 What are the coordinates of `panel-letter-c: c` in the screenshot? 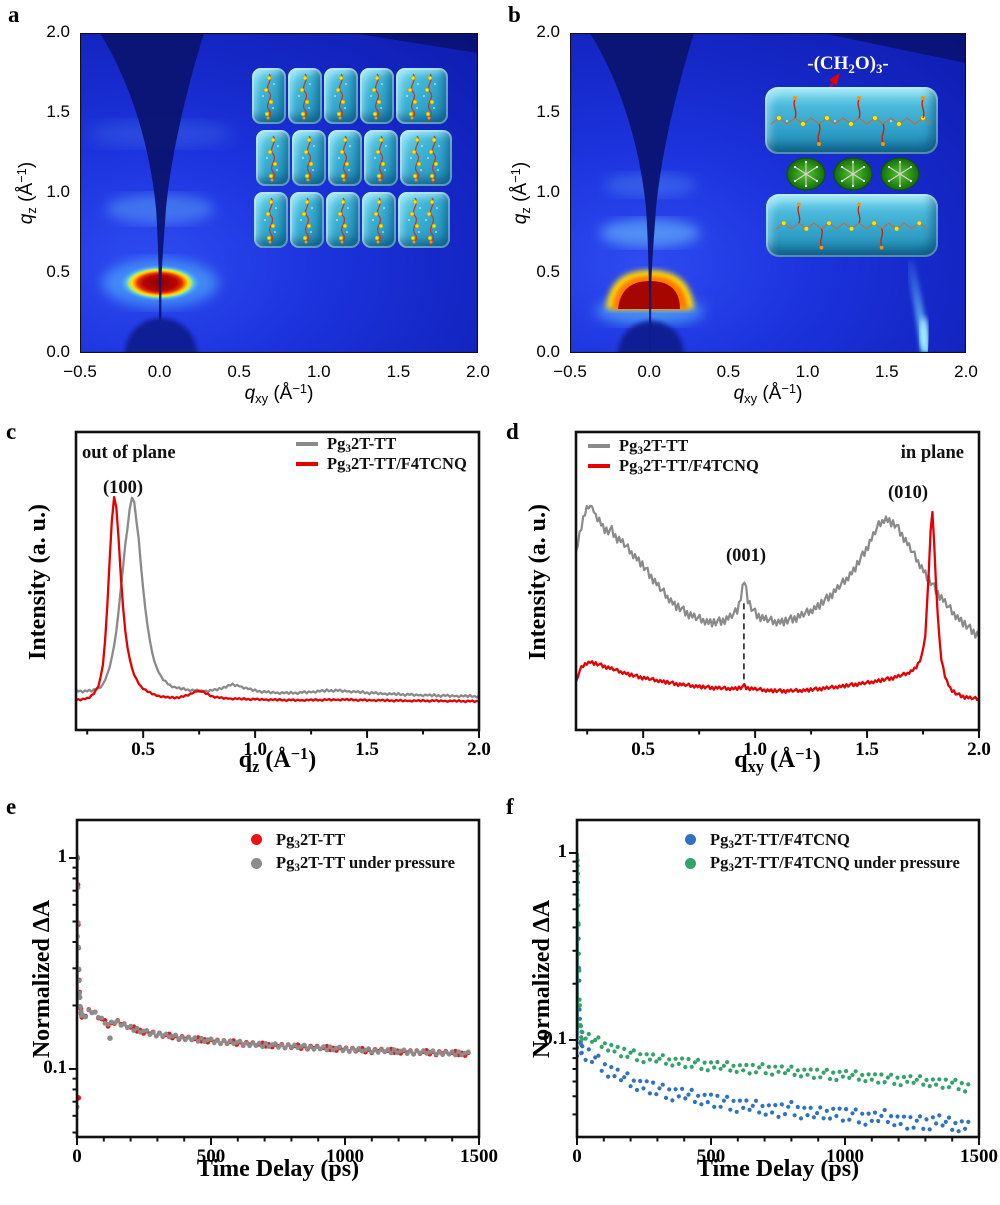 It's located at (11, 431).